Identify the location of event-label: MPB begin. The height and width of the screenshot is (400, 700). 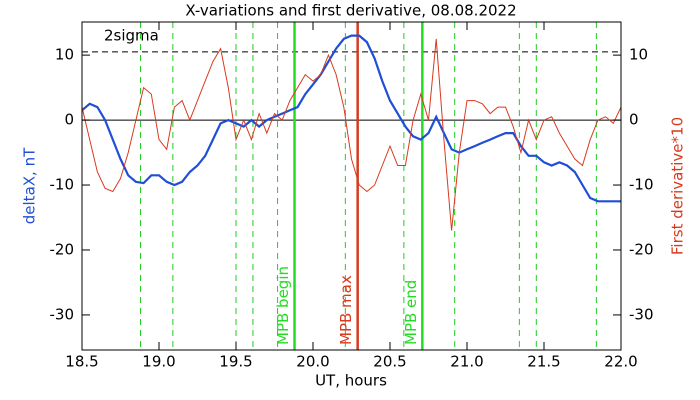
(283, 305).